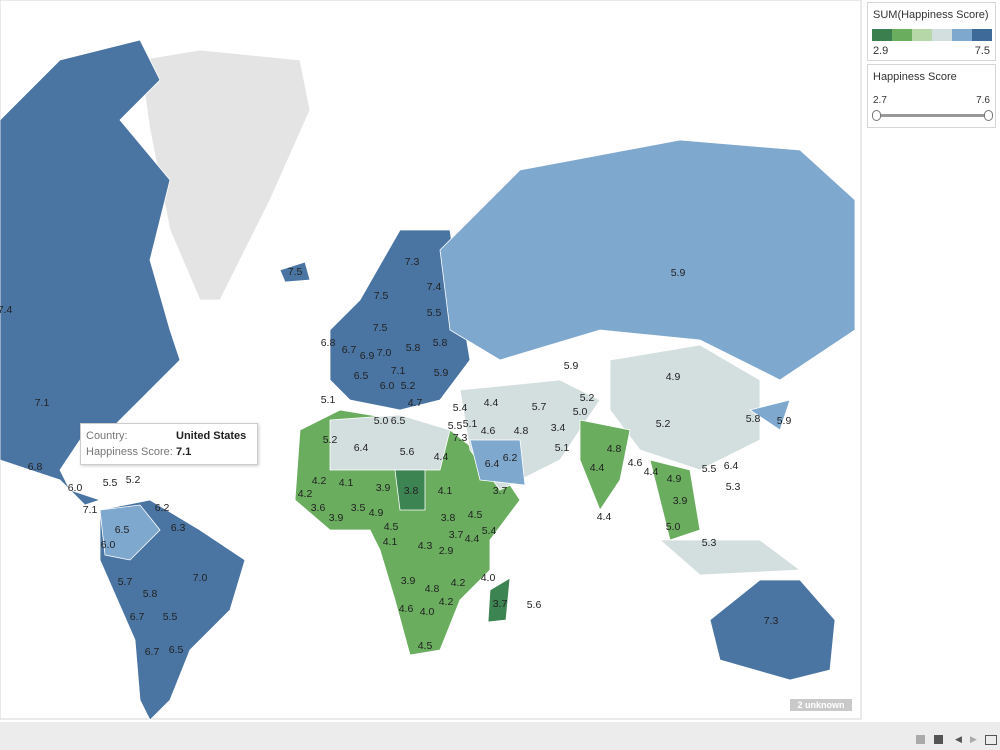 The image size is (1000, 750). Describe the element at coordinates (500, 491) in the screenshot. I see `country-label: 3.7` at that location.